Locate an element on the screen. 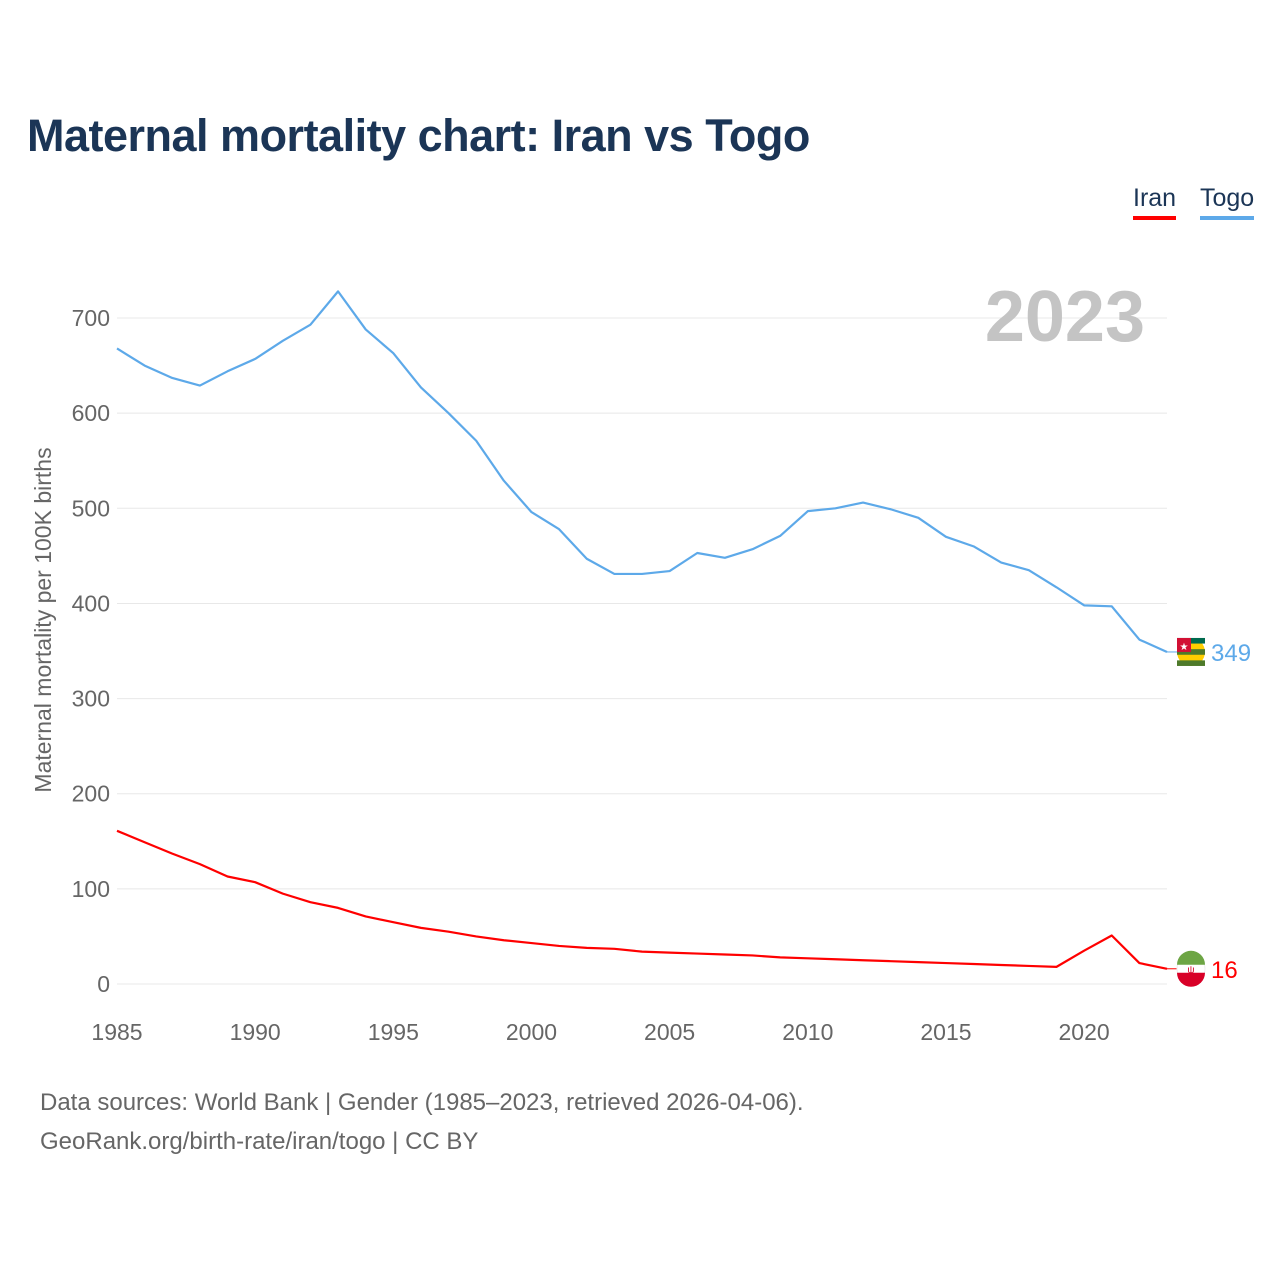 The width and height of the screenshot is (1280, 1280). y-tick-label: 400 is located at coordinates (91, 603).